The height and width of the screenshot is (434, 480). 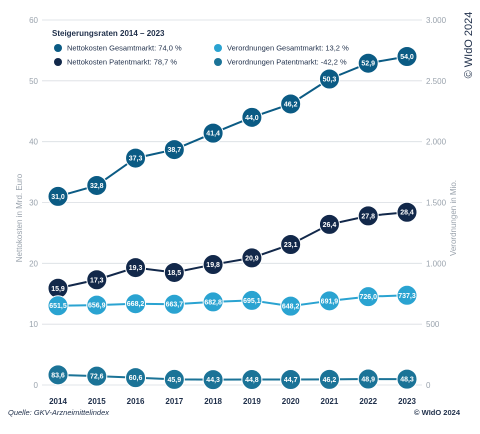 What do you see at coordinates (287, 62) in the screenshot?
I see `legend-label: Verordnungen Patentmarkt: -42,2 %` at bounding box center [287, 62].